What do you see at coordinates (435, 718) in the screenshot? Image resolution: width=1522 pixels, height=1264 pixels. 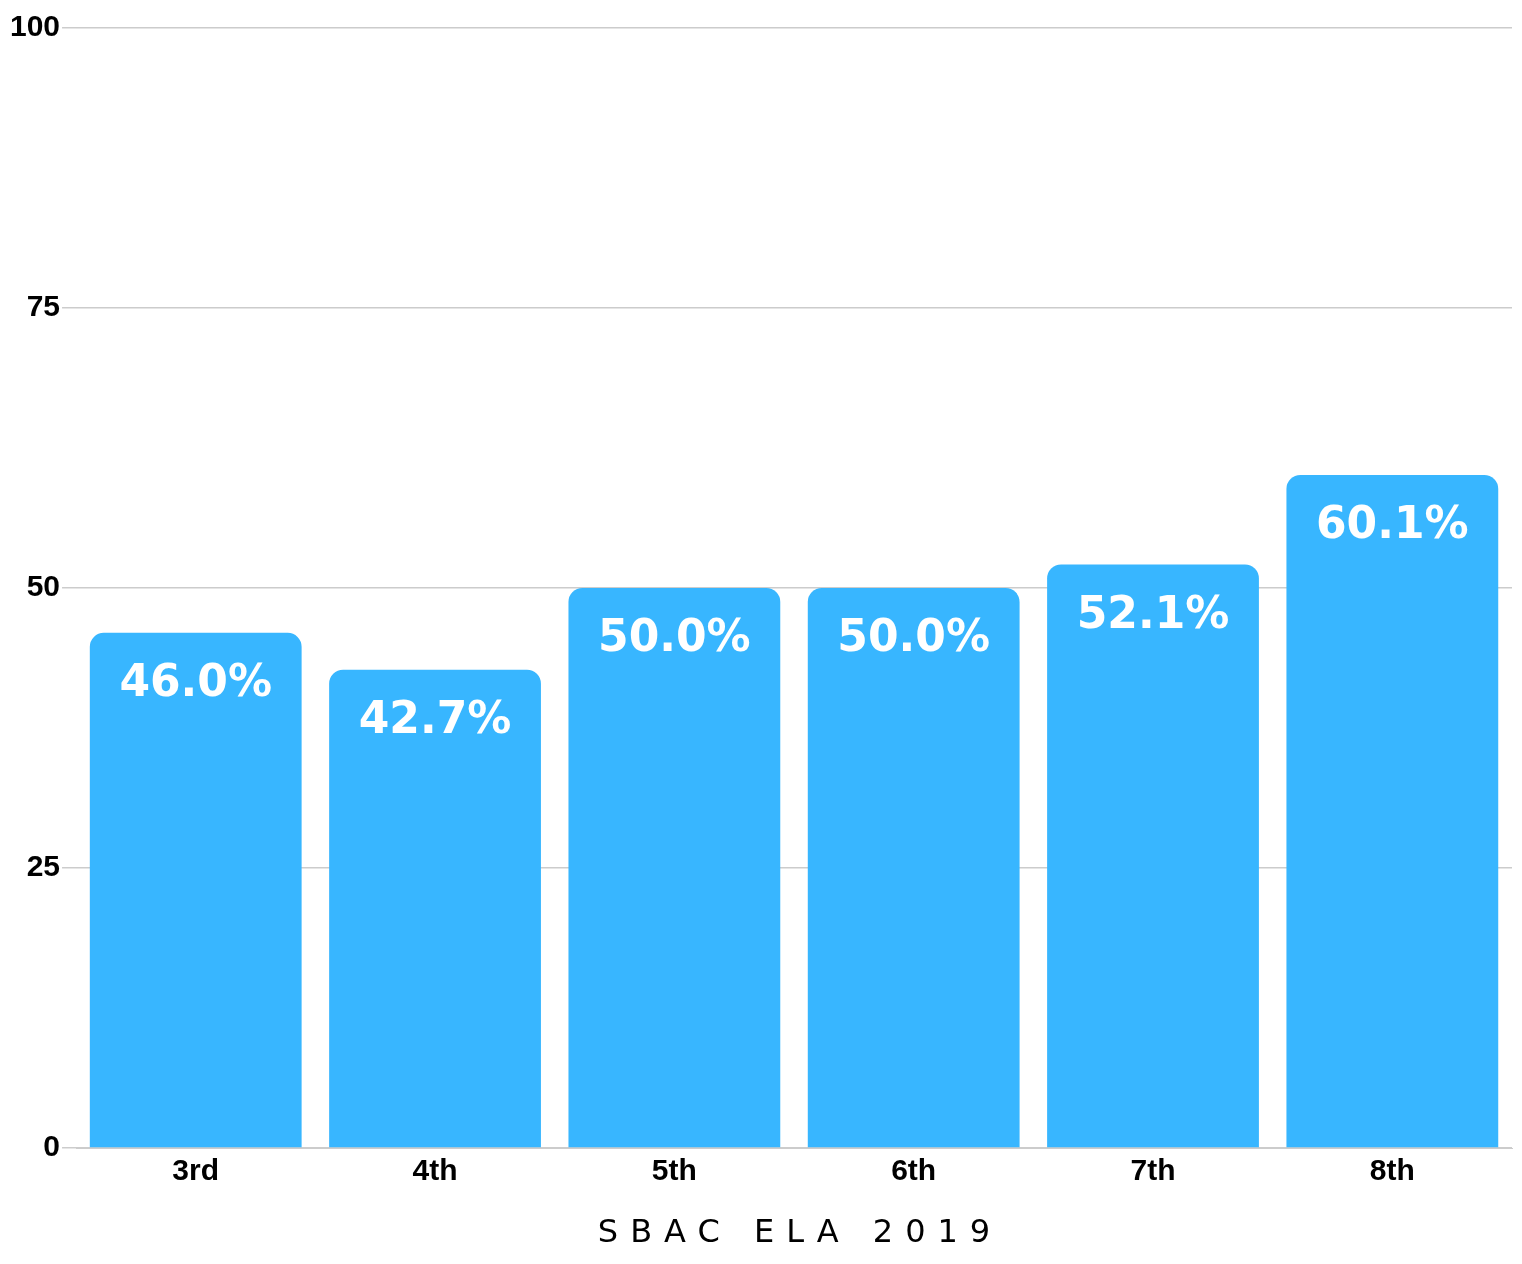 I see `data-label: 42.7%` at bounding box center [435, 718].